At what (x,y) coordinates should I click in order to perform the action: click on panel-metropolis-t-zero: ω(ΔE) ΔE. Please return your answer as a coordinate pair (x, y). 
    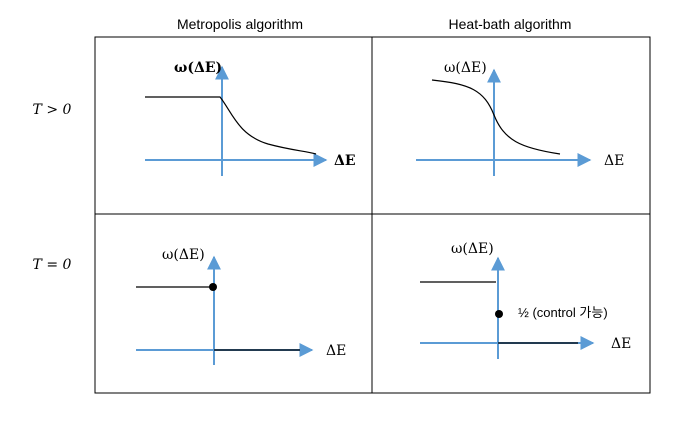
    Looking at the image, I should click on (241, 306).